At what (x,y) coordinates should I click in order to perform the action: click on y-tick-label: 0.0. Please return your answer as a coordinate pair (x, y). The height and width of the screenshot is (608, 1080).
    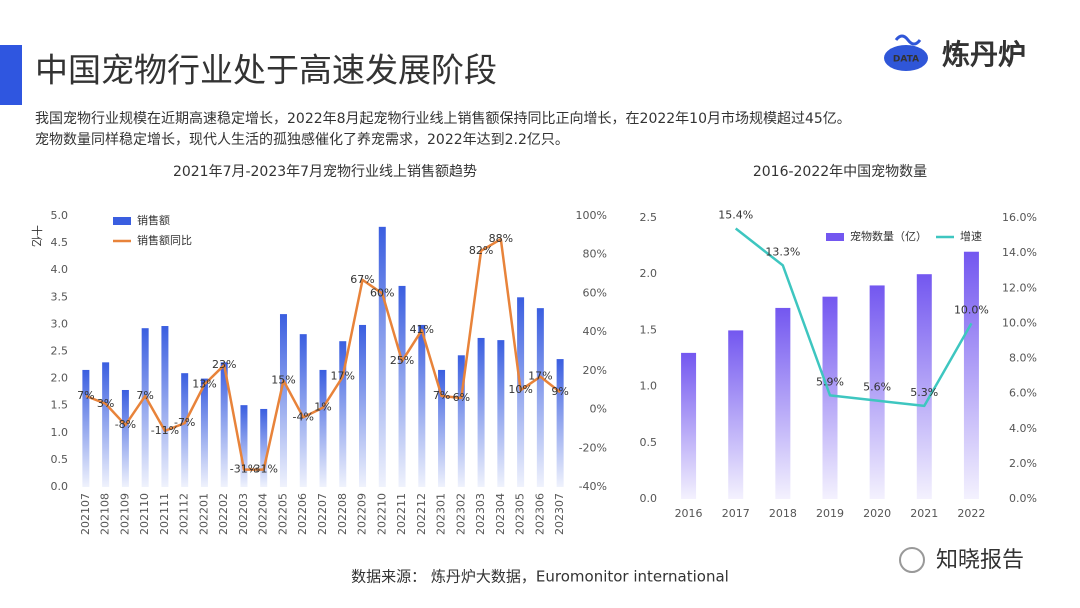
    Looking at the image, I should click on (60, 486).